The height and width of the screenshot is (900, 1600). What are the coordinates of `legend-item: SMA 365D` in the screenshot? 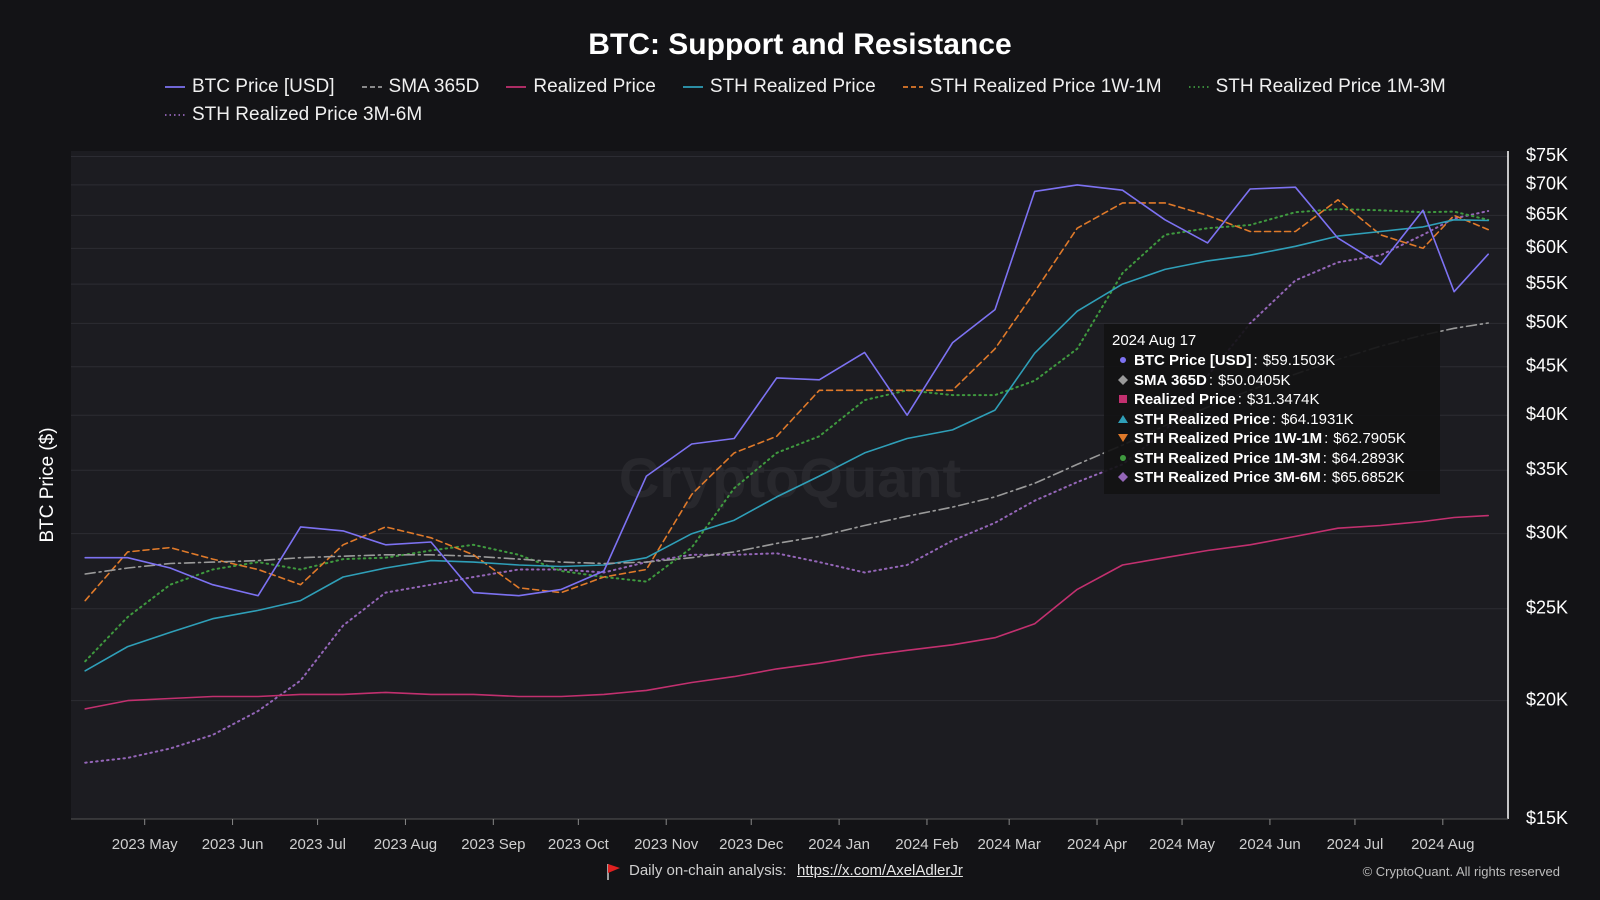 It's located at (420, 87).